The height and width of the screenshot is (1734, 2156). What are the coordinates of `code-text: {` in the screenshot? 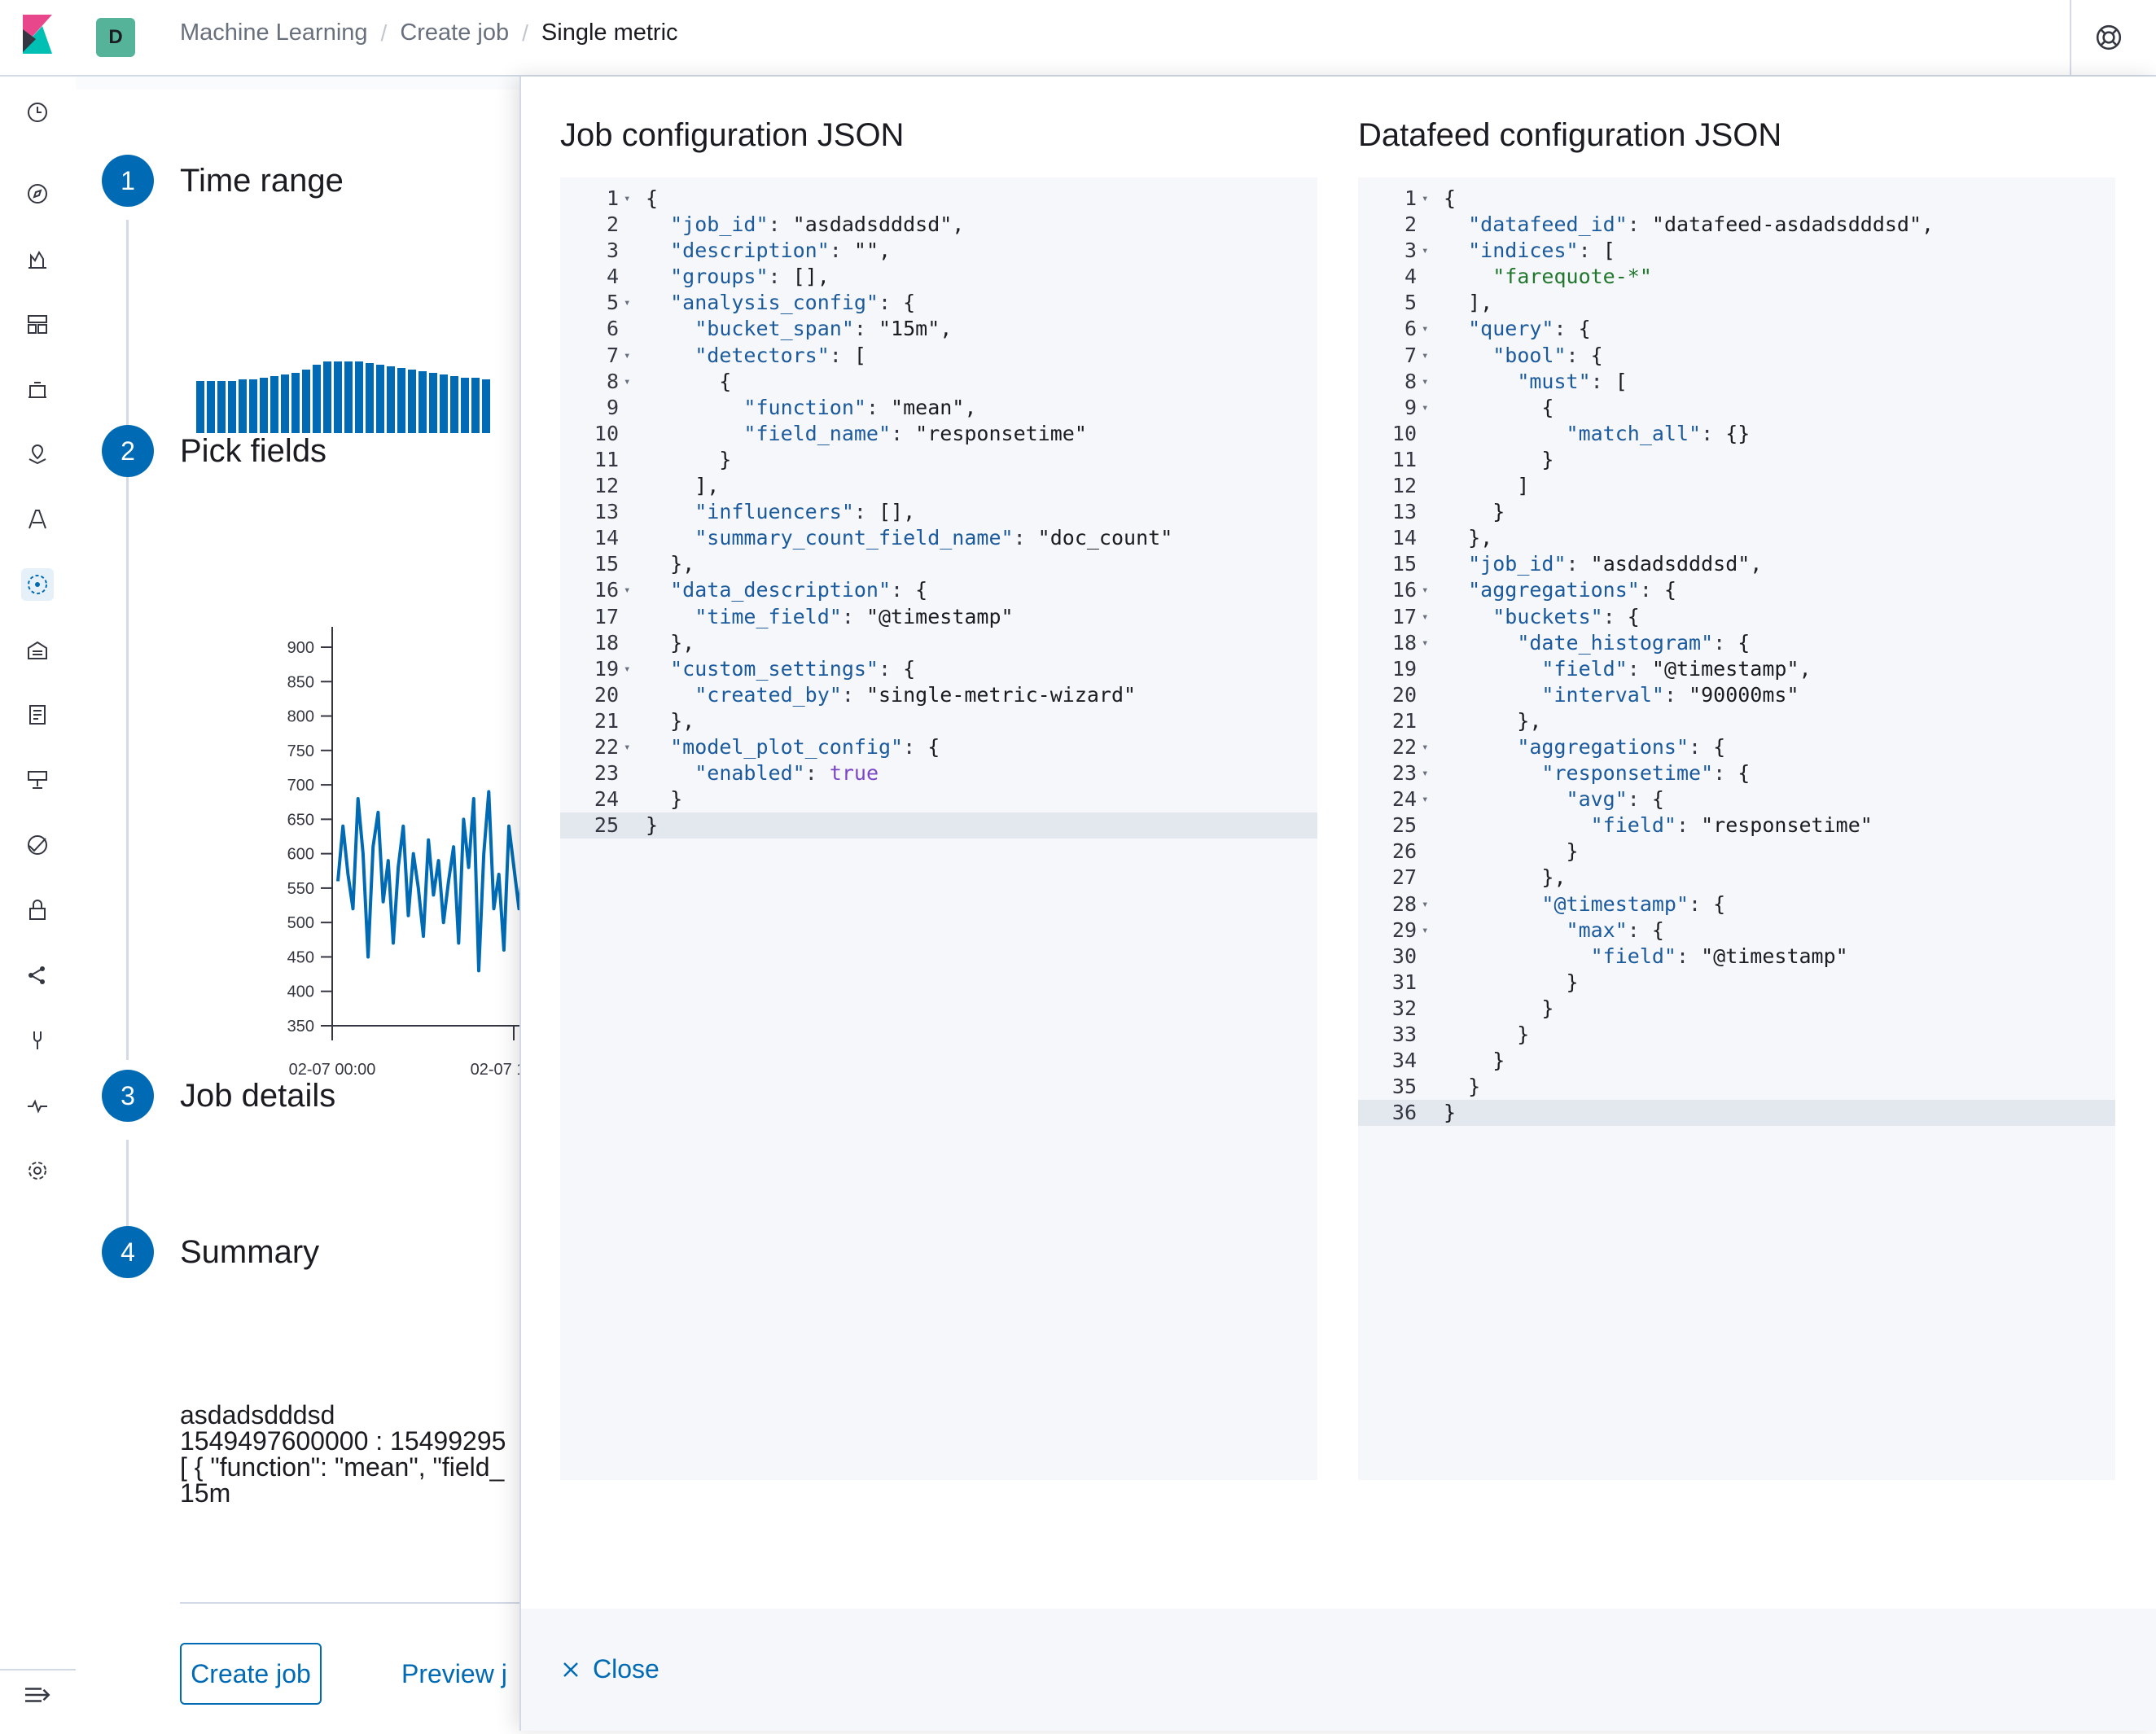 It's located at (689, 382).